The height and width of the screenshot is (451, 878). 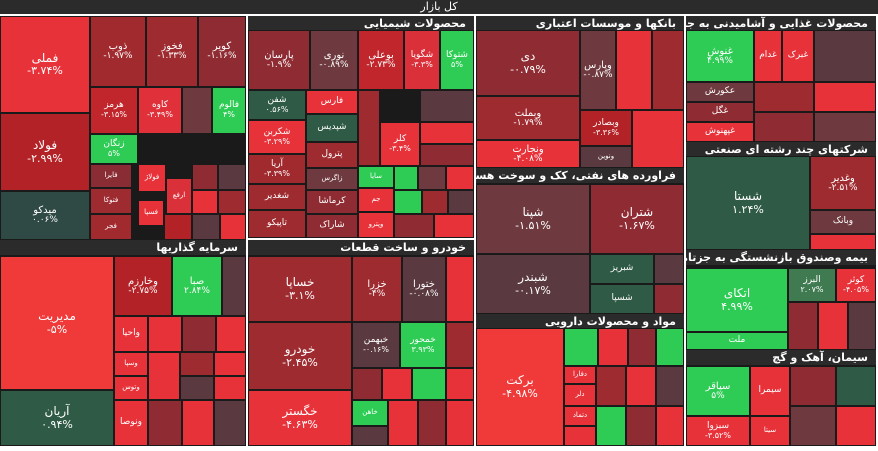 I want to click on stock-tile: فولاد -۲.۹۹%, so click(x=45, y=152).